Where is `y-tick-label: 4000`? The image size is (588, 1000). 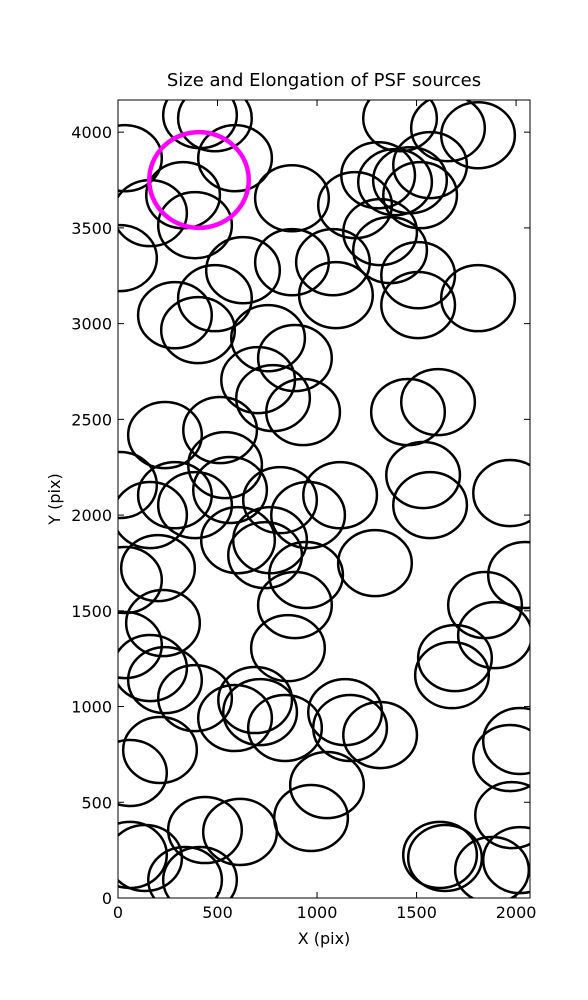
y-tick-label: 4000 is located at coordinates (91, 132).